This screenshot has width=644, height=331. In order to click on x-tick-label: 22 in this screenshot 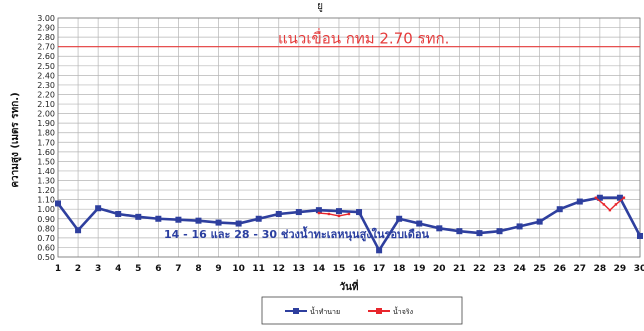, I will do `click(479, 269)`.